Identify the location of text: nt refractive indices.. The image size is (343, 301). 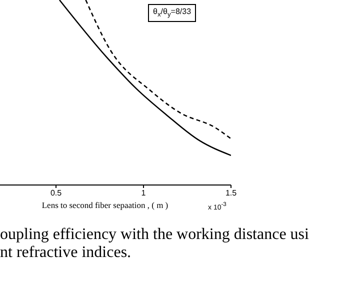
(66, 253).